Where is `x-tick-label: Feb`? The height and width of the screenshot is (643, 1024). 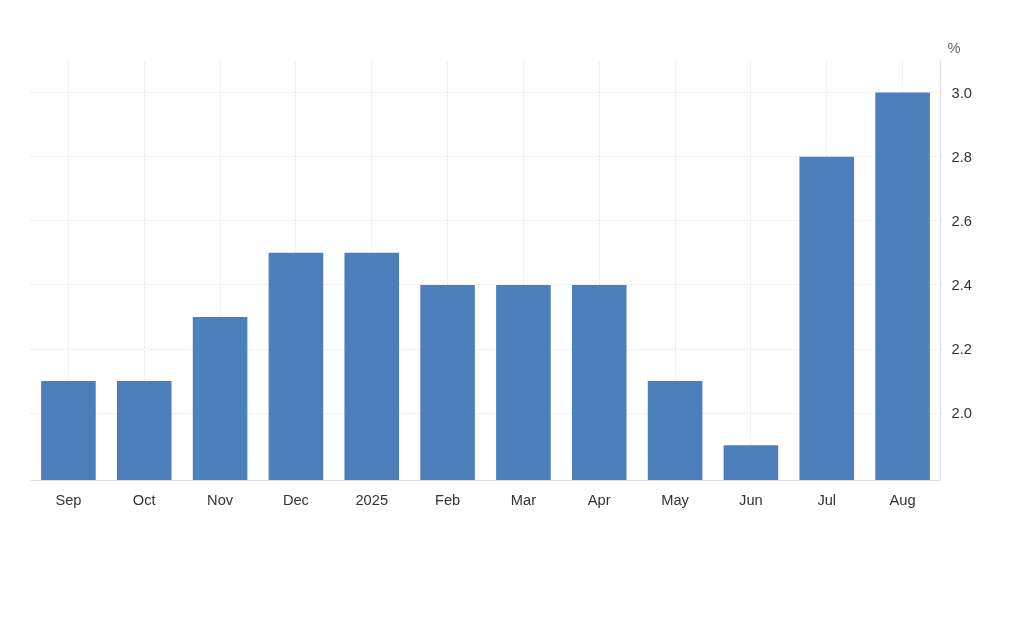
x-tick-label: Feb is located at coordinates (447, 499).